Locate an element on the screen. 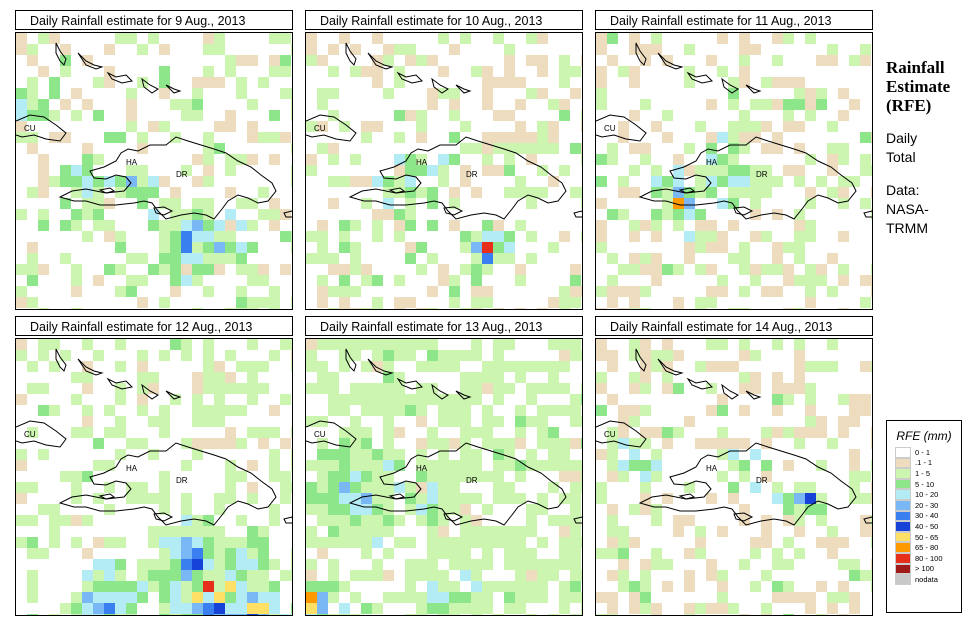 The width and height of the screenshot is (971, 635). legend-item: 30 - 40 is located at coordinates (928, 516).